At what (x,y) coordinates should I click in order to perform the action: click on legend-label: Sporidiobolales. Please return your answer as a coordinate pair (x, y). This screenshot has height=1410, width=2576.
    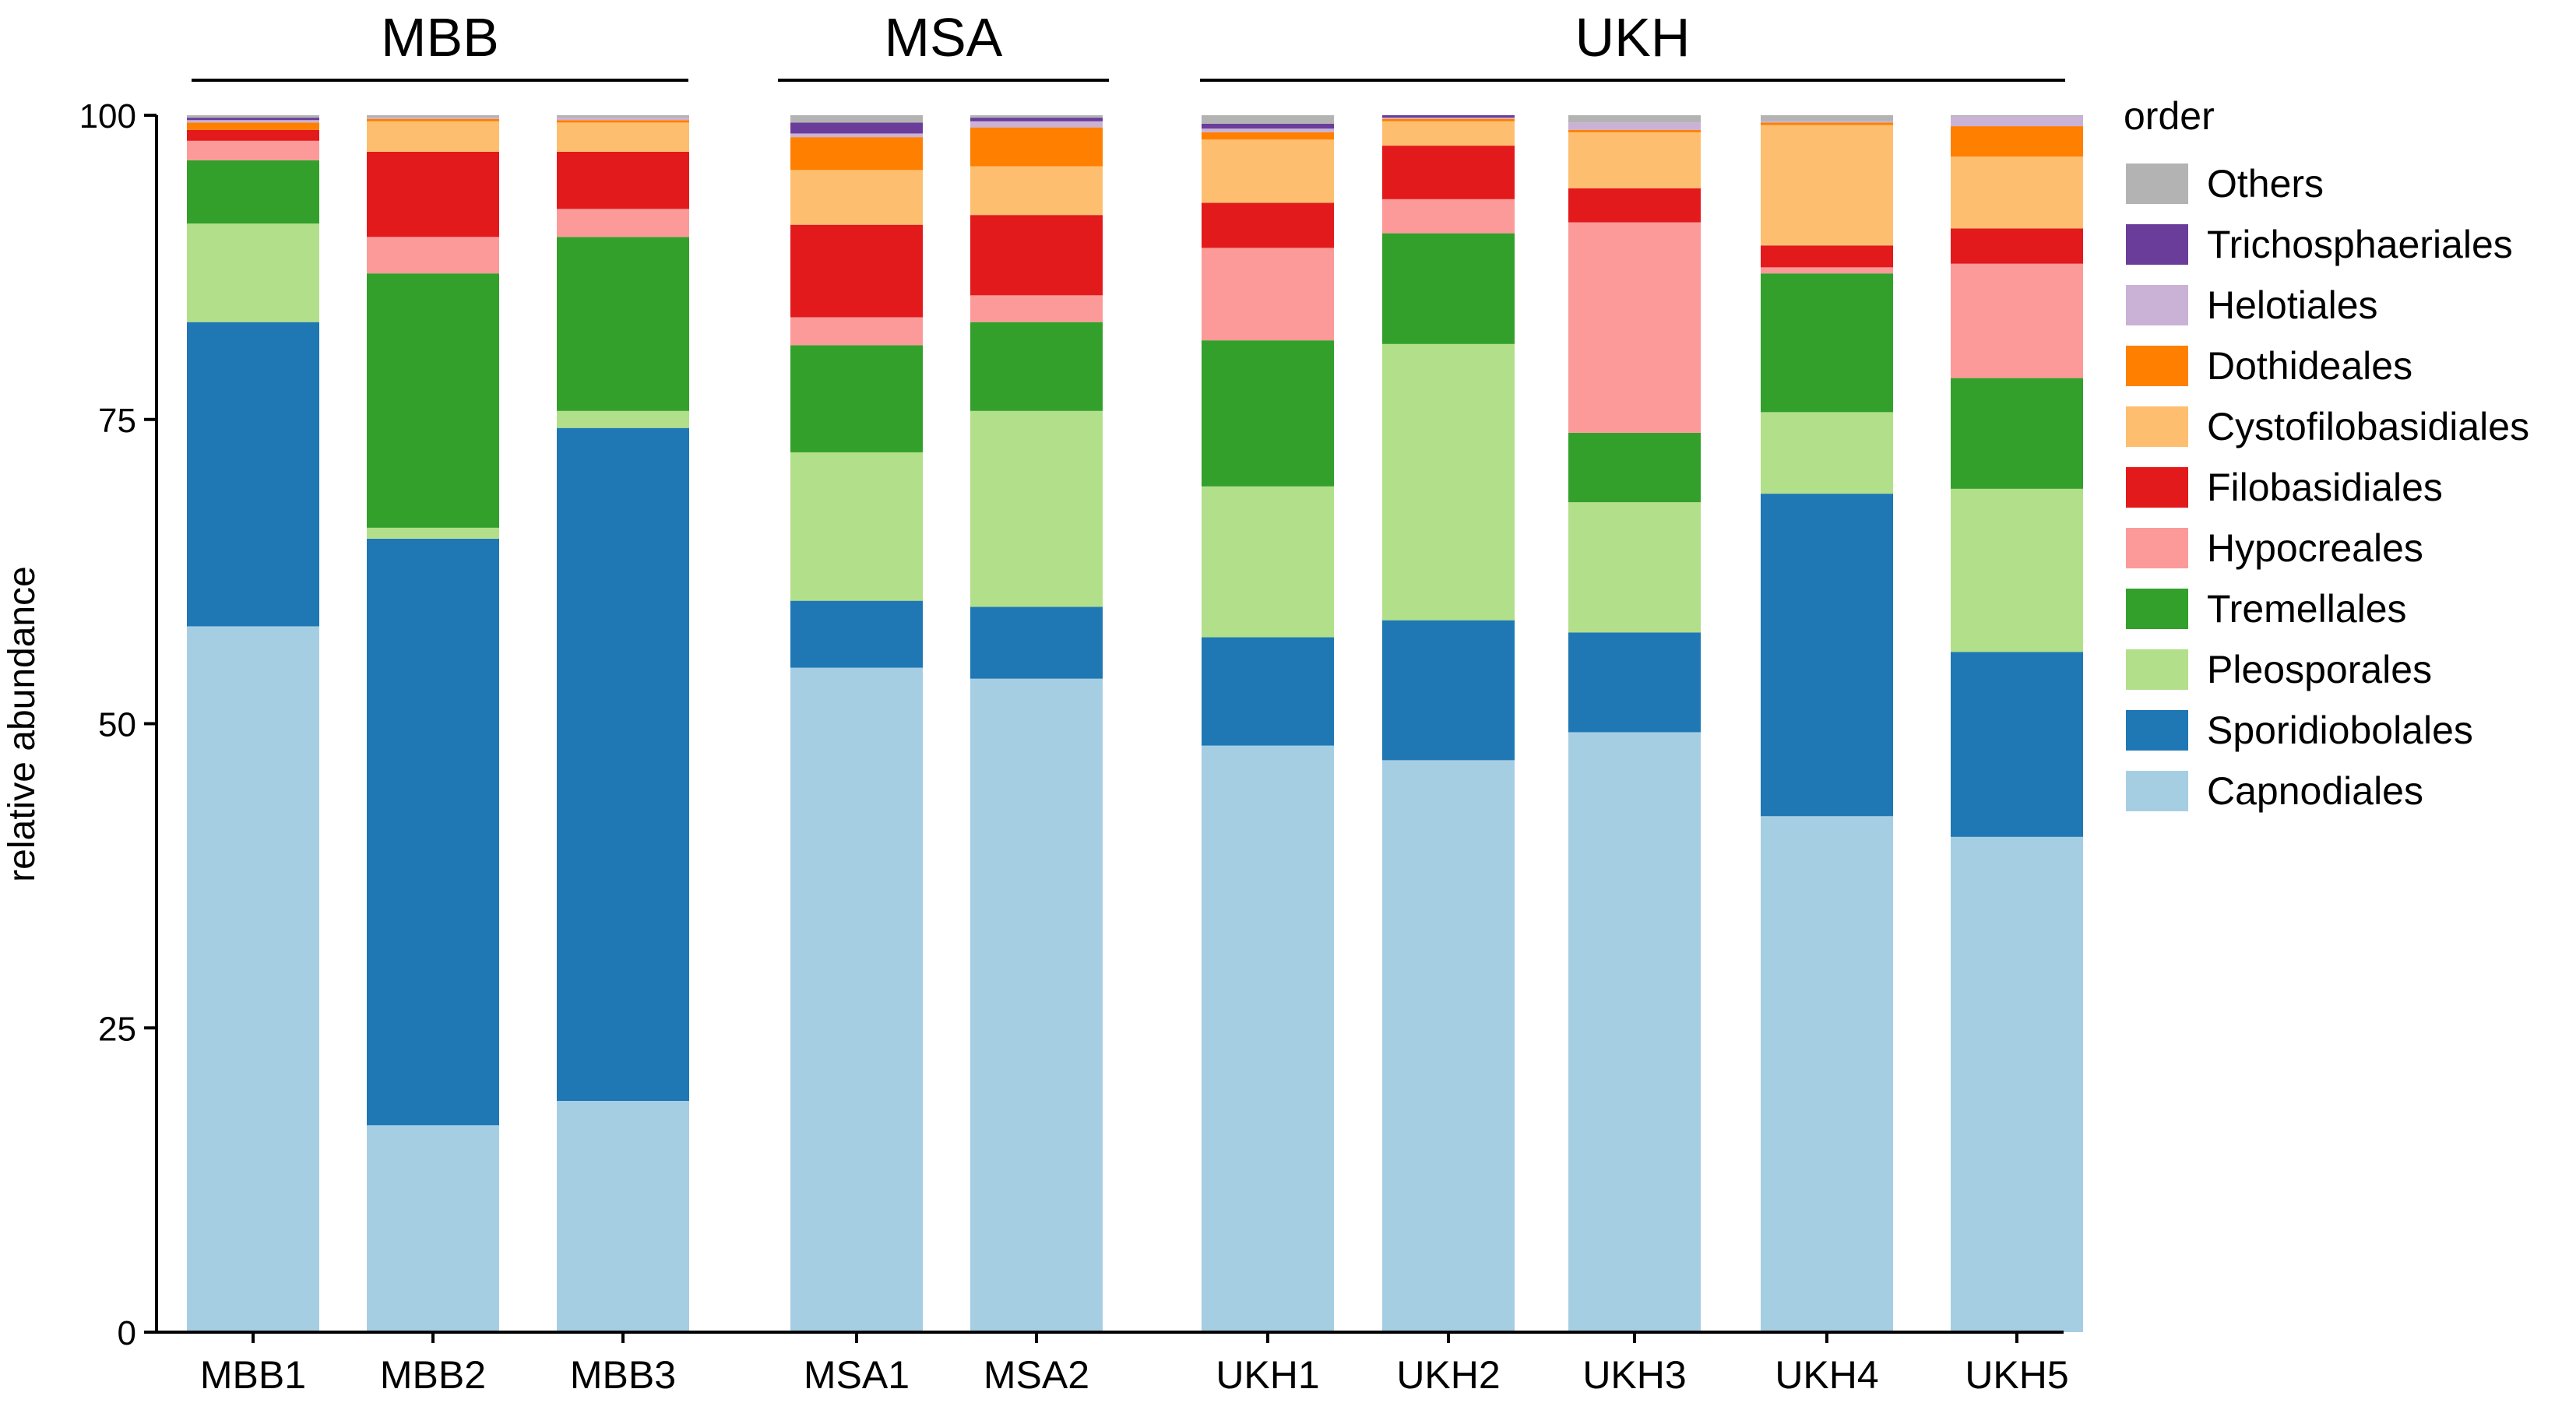
    Looking at the image, I should click on (2340, 730).